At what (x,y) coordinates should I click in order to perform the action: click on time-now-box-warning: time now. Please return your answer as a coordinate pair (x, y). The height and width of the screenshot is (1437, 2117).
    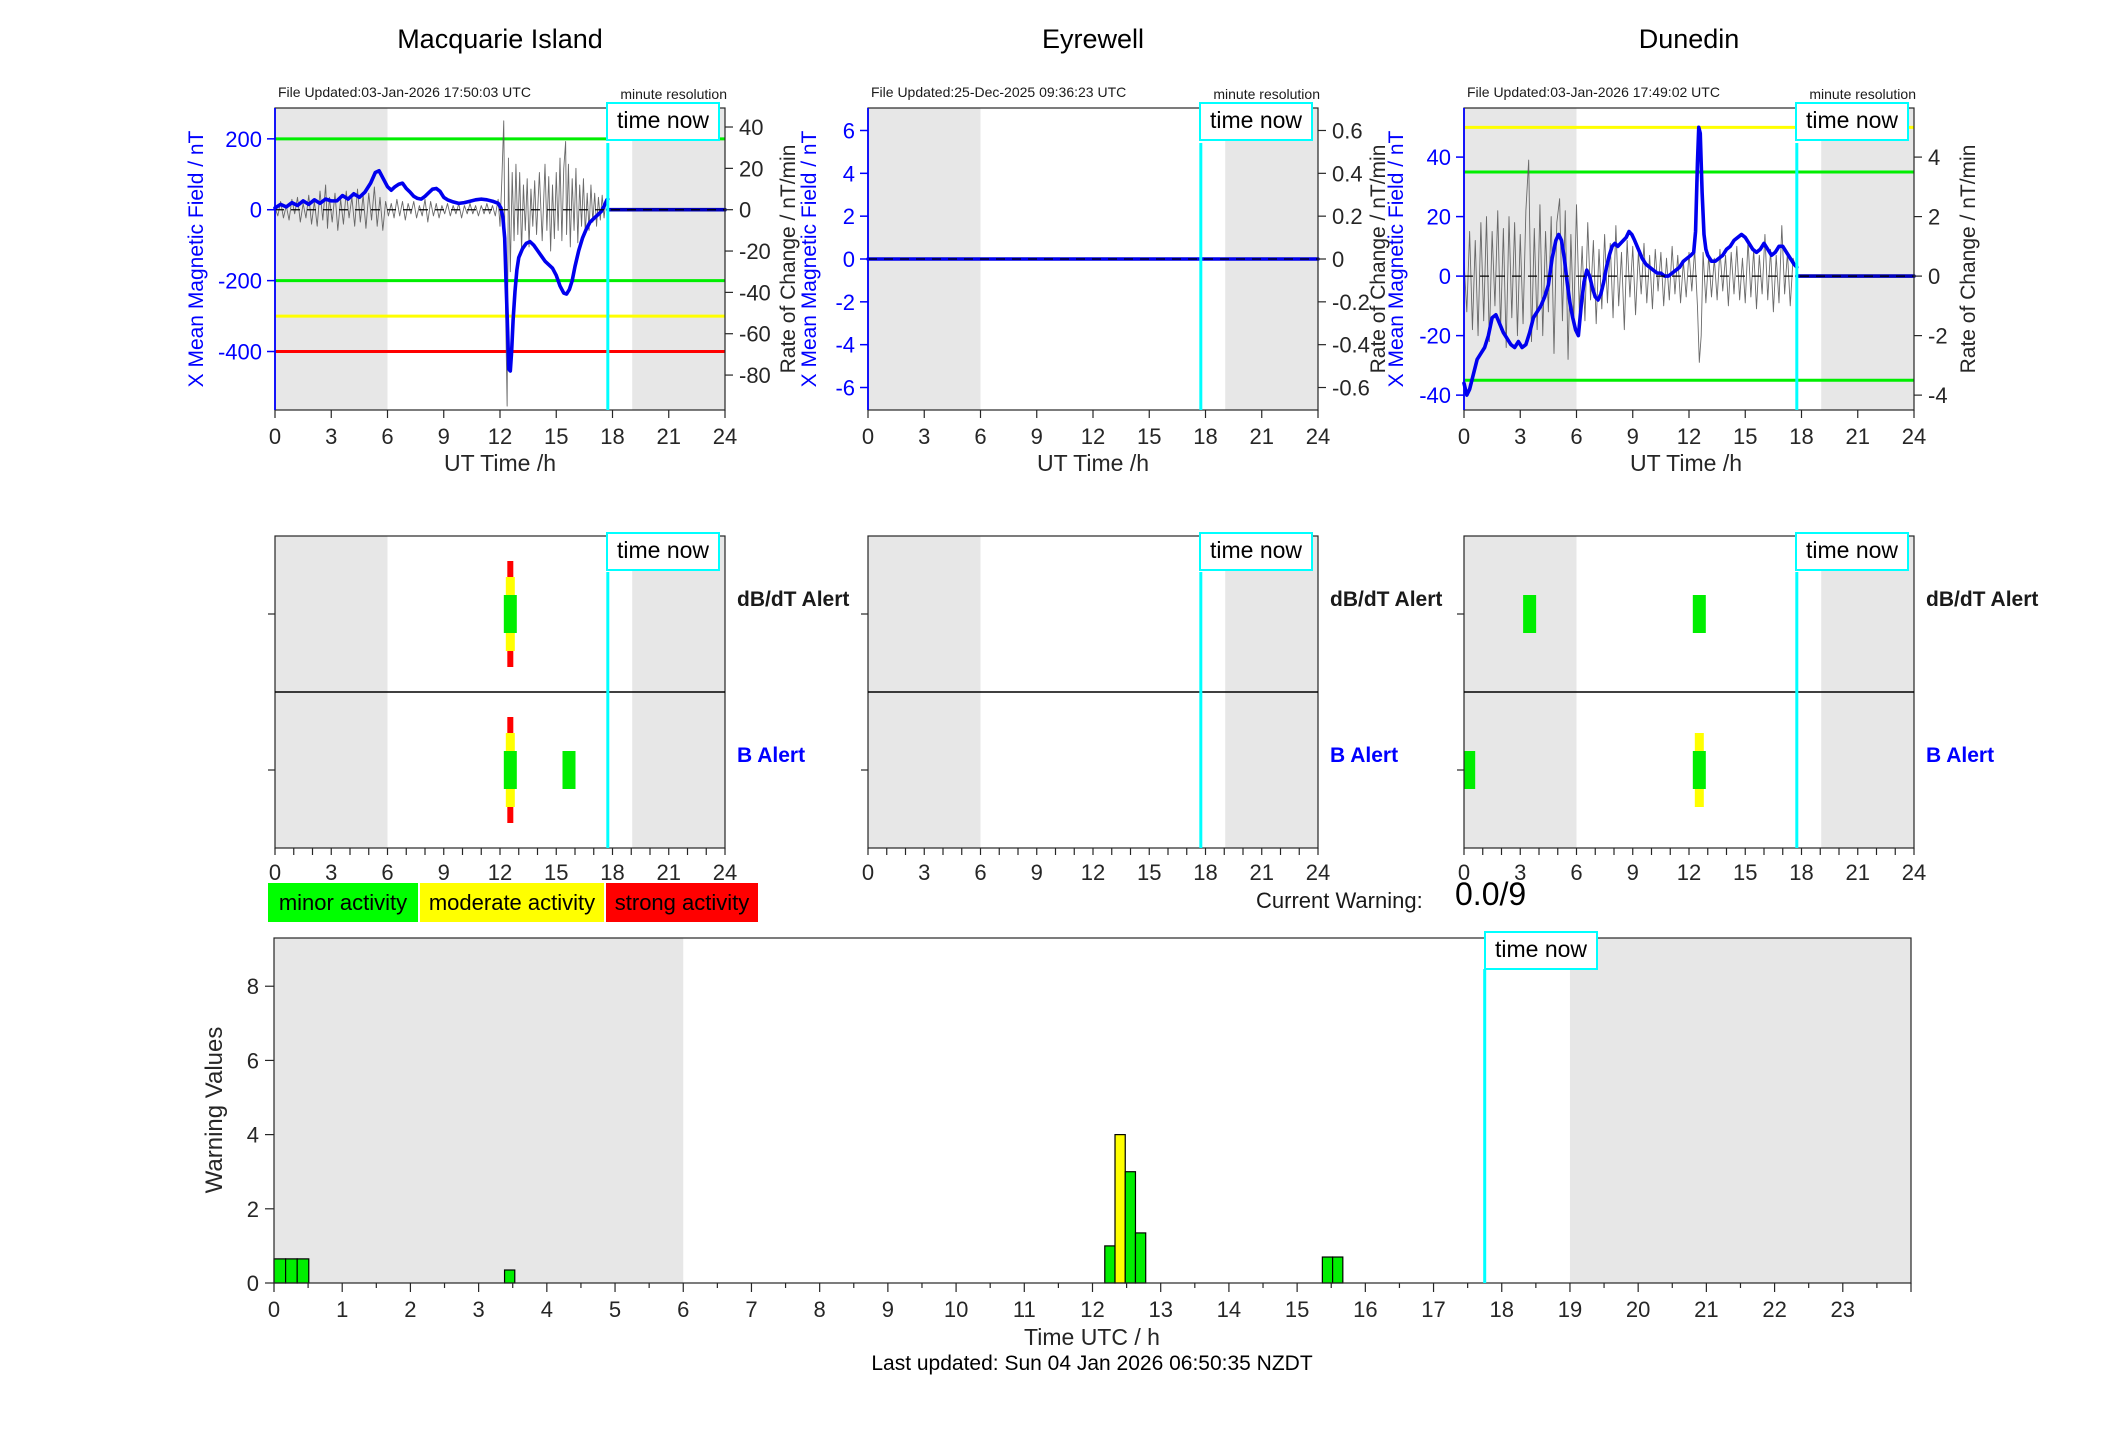
    Looking at the image, I should click on (1541, 950).